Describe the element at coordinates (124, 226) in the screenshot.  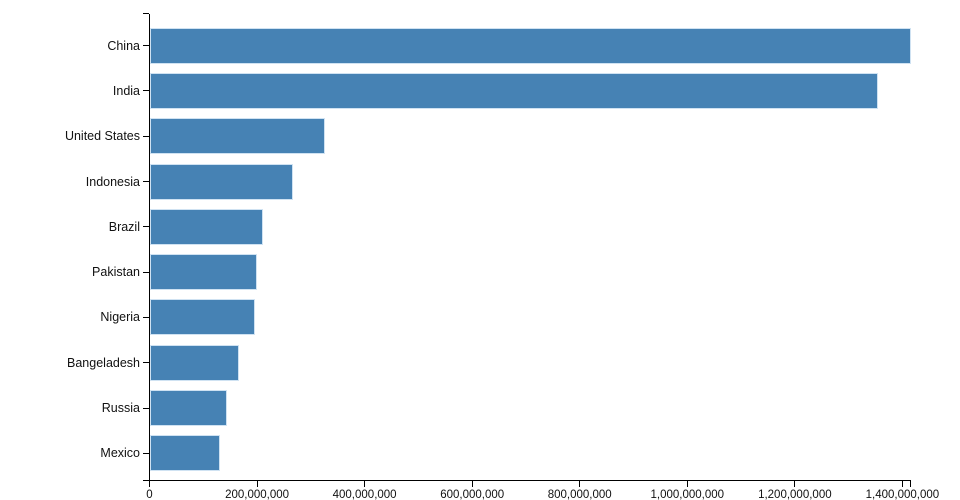
I see `y-tick-label: Brazil` at that location.